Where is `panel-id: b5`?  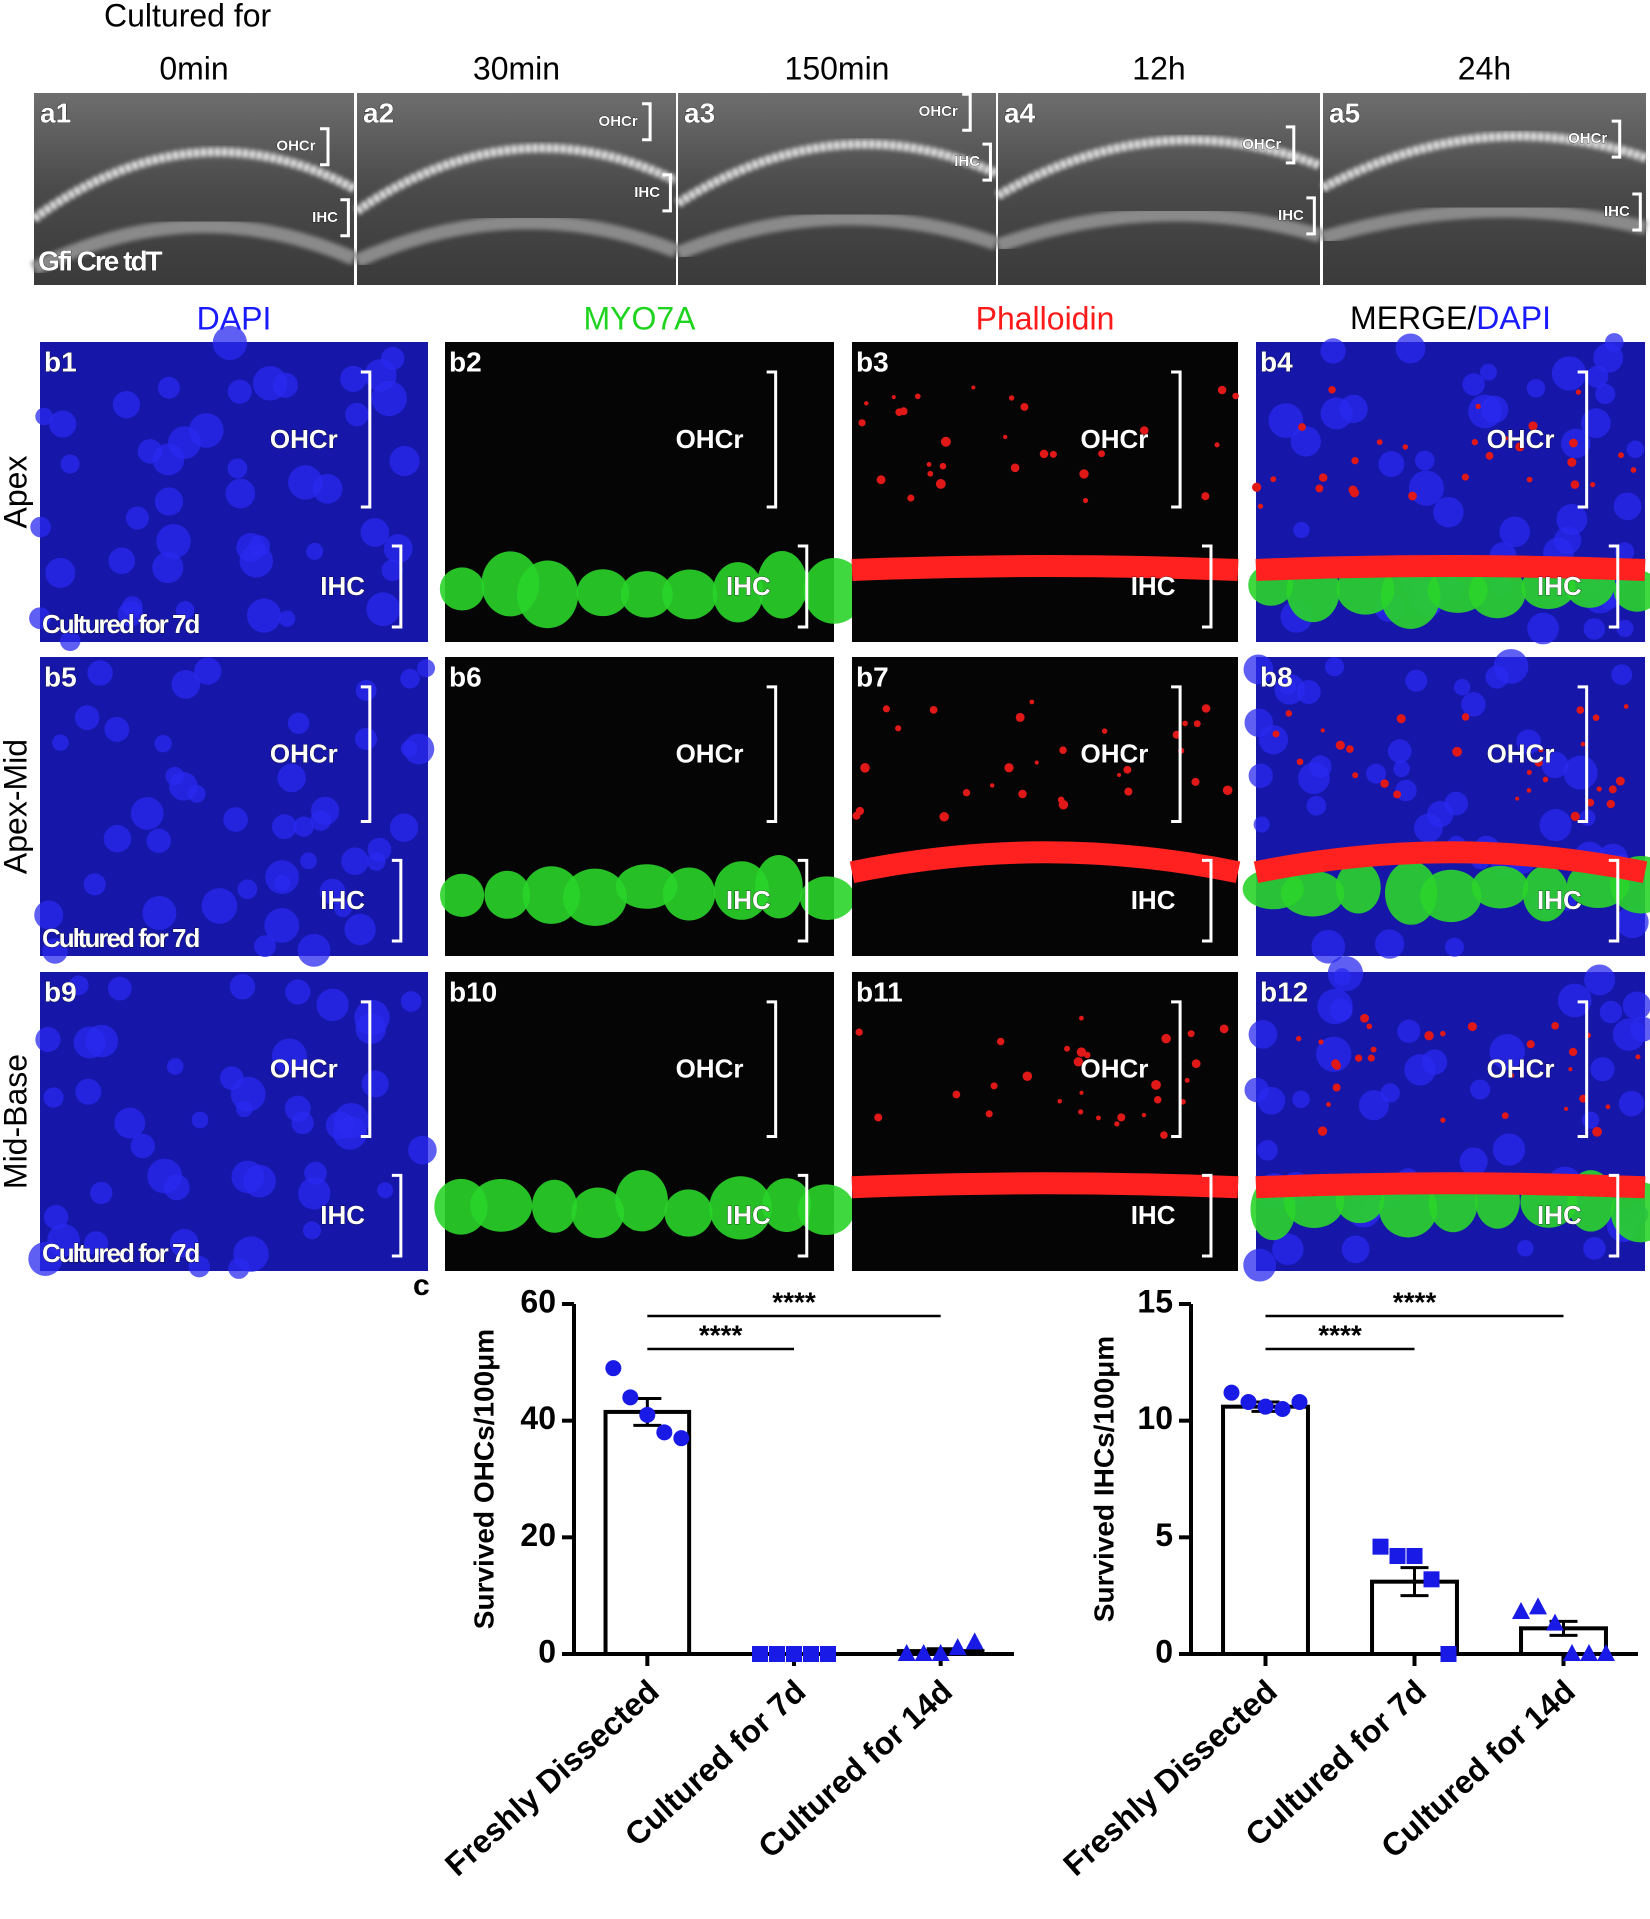 panel-id: b5 is located at coordinates (60, 676).